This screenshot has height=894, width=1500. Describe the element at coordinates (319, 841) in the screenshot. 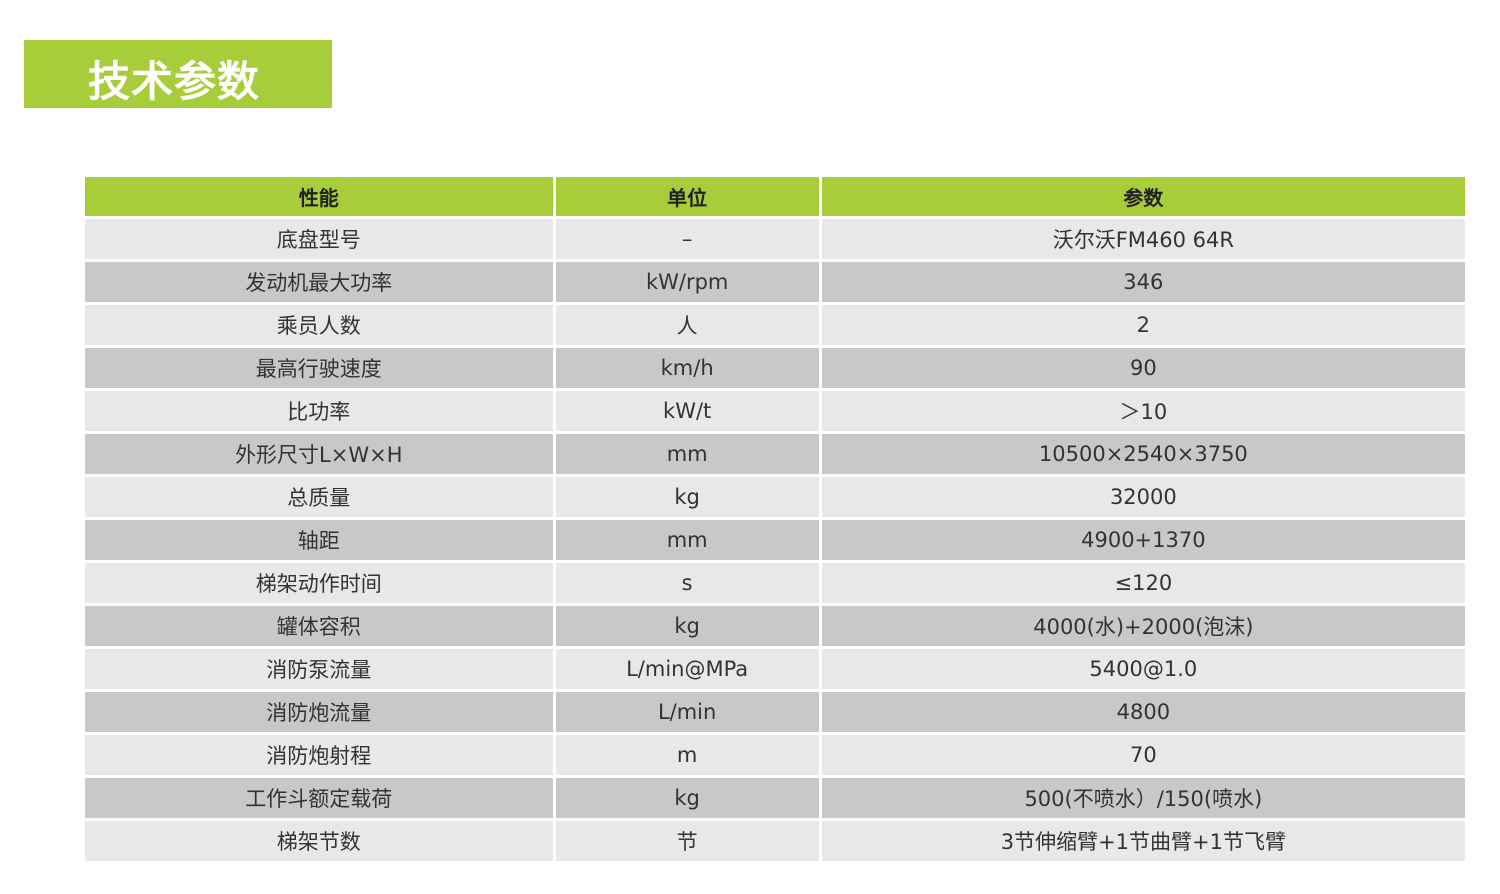

I see `performance-cell: 梯架节数` at that location.